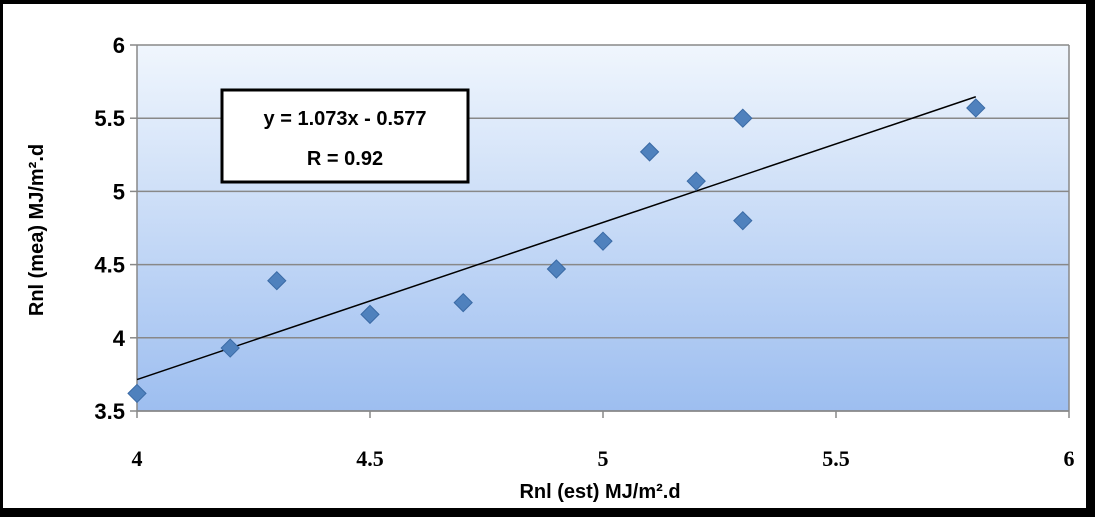 Image resolution: width=1095 pixels, height=517 pixels. What do you see at coordinates (109, 118) in the screenshot?
I see `y-tick-label: 5.5` at bounding box center [109, 118].